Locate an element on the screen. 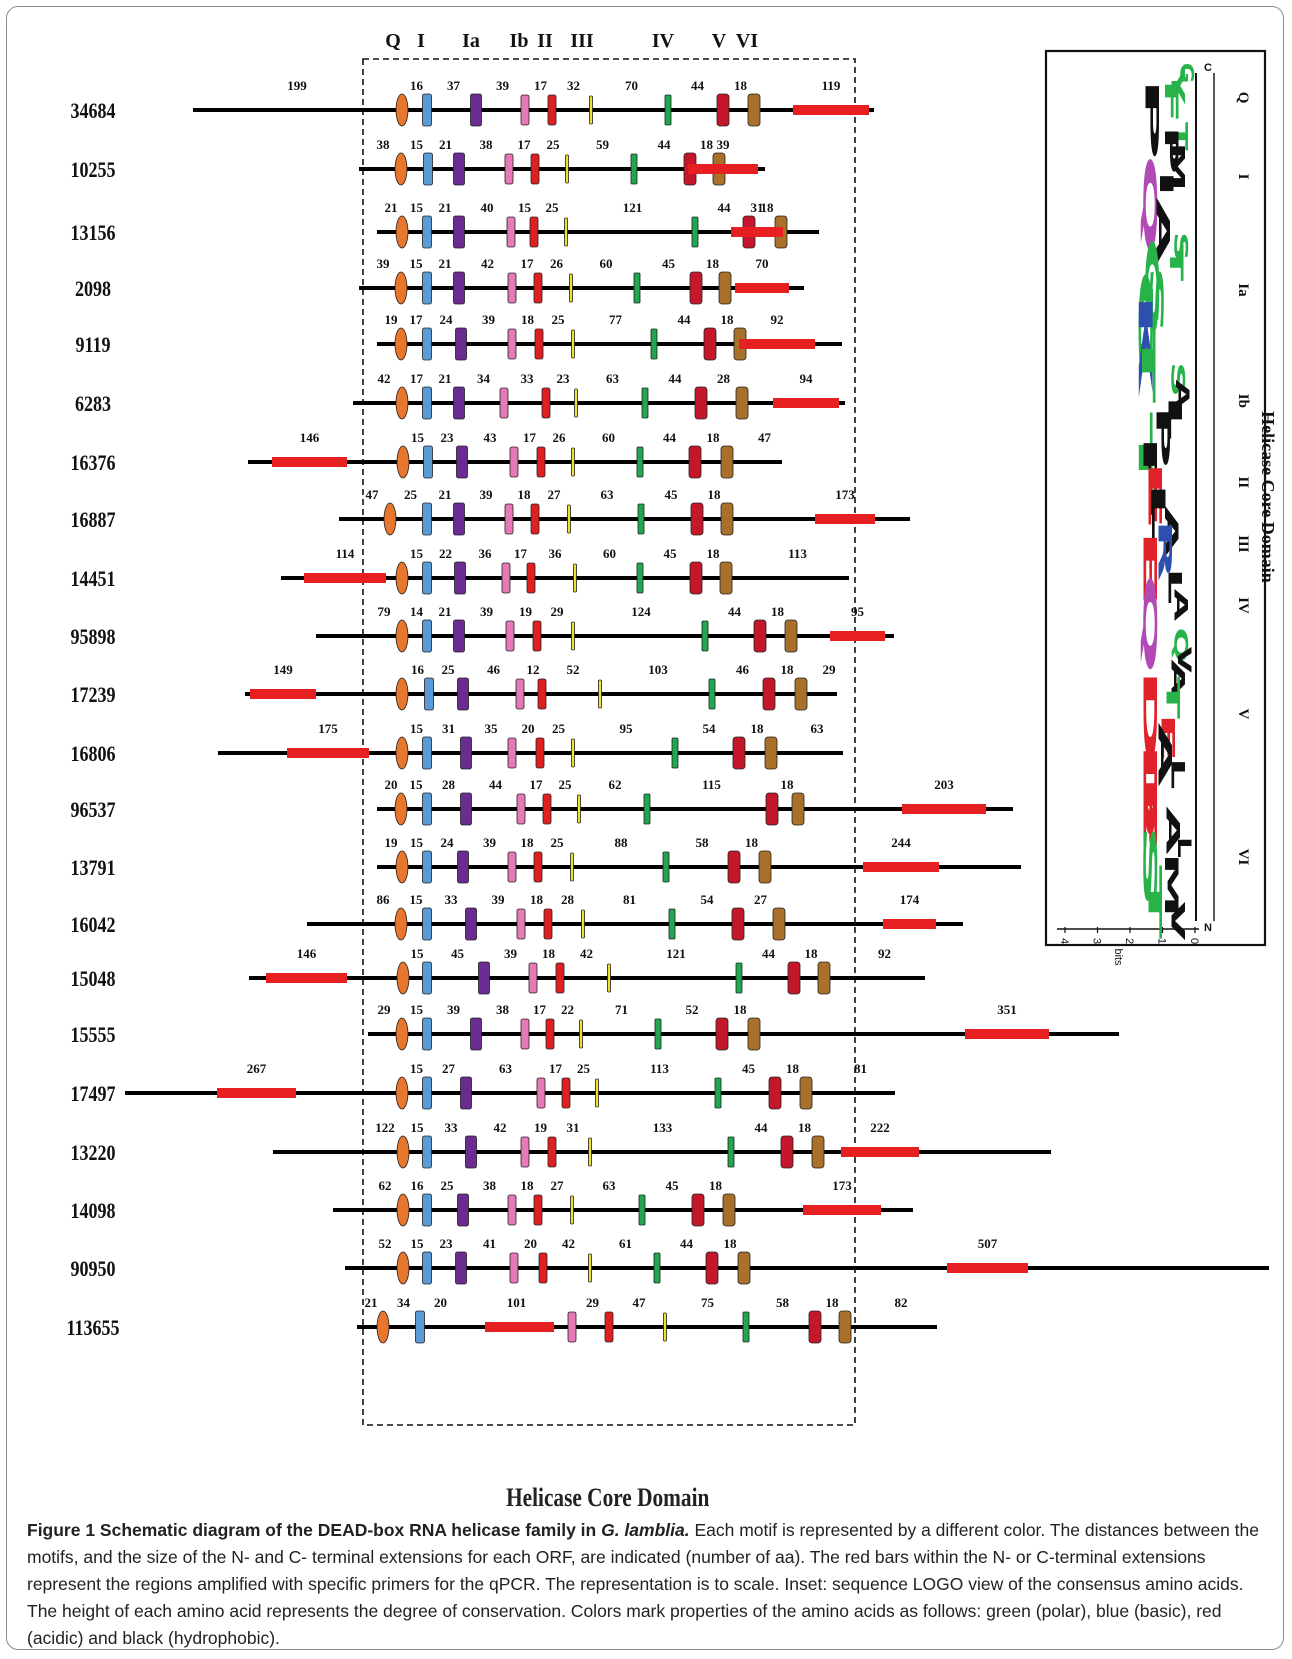 The width and height of the screenshot is (1292, 1659). logo-residue-glyph: A is located at coordinates (1165, 754).